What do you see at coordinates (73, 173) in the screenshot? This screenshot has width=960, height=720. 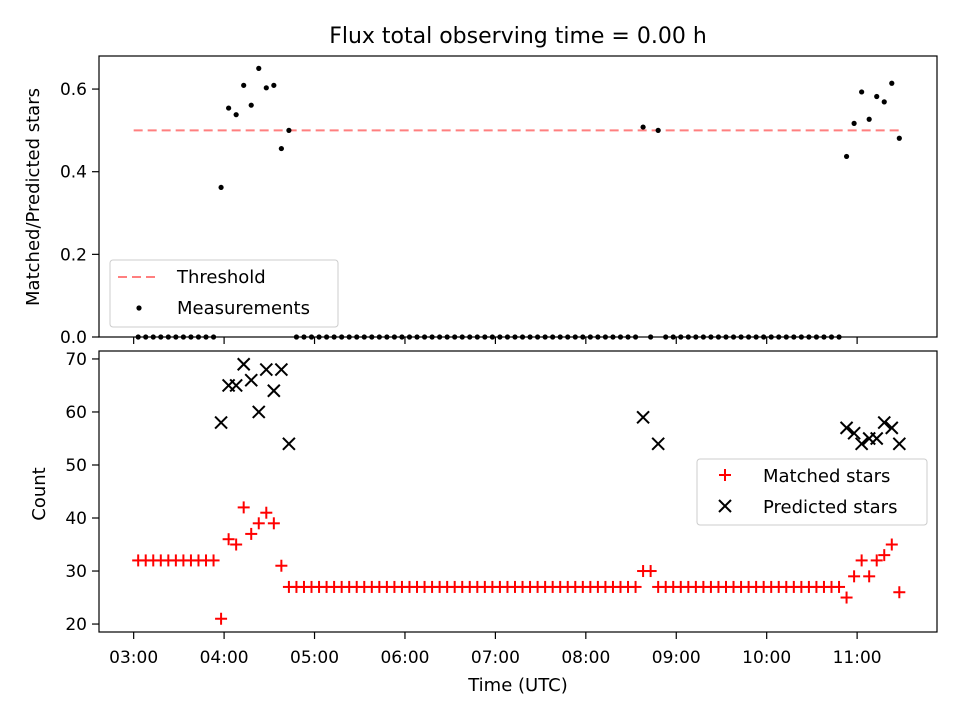 I see `top-y-tick-label: 0.4` at bounding box center [73, 173].